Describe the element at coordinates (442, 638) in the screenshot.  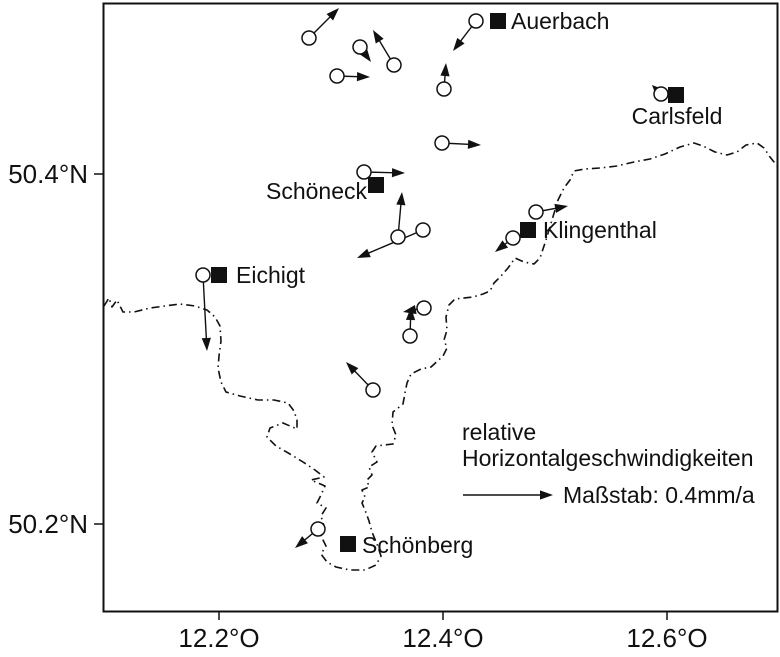
I see `lon-tick-label: 12.4°O` at that location.